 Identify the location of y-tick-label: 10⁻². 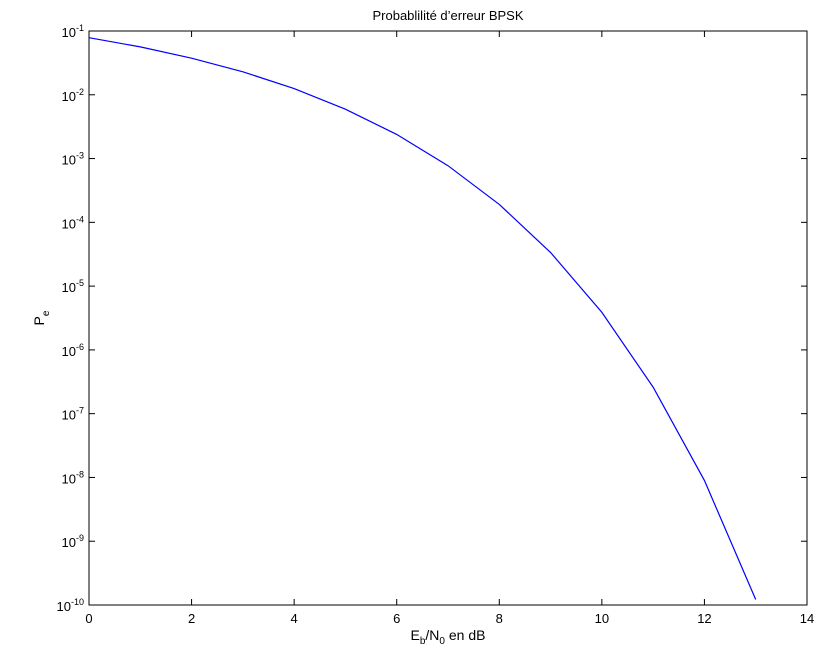
(73, 95).